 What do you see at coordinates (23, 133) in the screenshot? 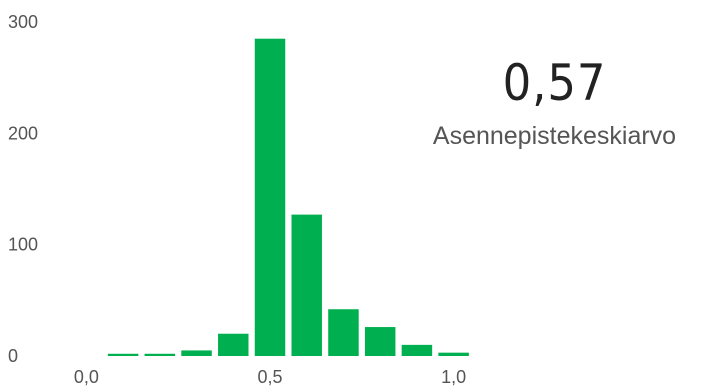
I see `y-tick-label: 200` at bounding box center [23, 133].